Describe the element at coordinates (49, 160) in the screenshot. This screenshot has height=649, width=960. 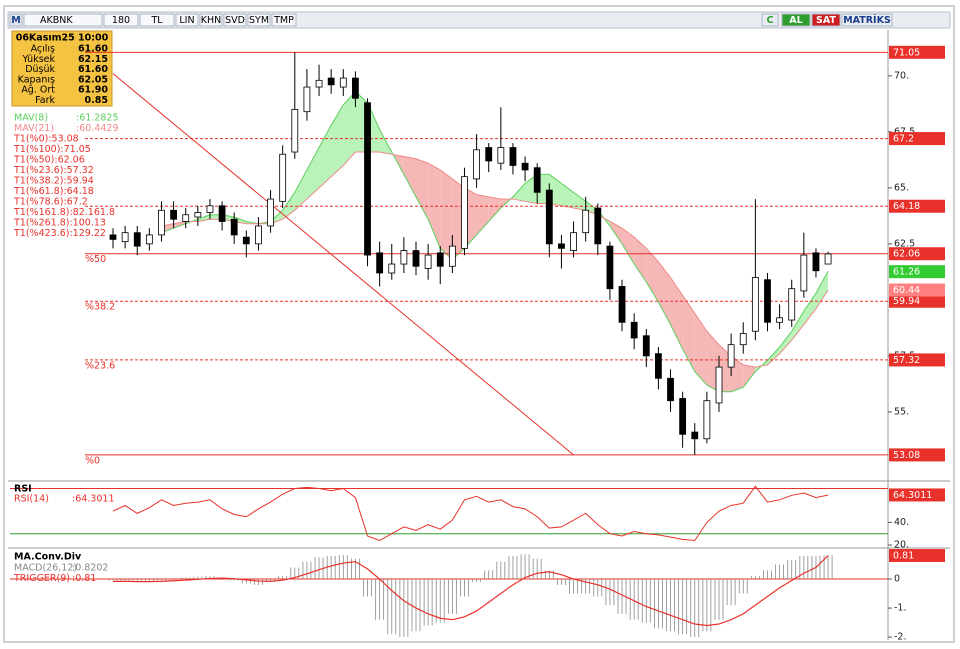
I see `fib-text: T1(%50):62.06` at that location.